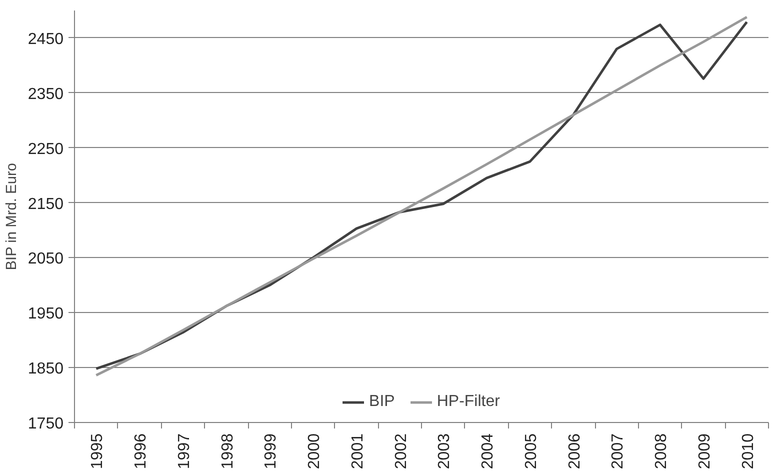 The height and width of the screenshot is (472, 783). I want to click on y-tick-label: 1950, so click(46, 314).